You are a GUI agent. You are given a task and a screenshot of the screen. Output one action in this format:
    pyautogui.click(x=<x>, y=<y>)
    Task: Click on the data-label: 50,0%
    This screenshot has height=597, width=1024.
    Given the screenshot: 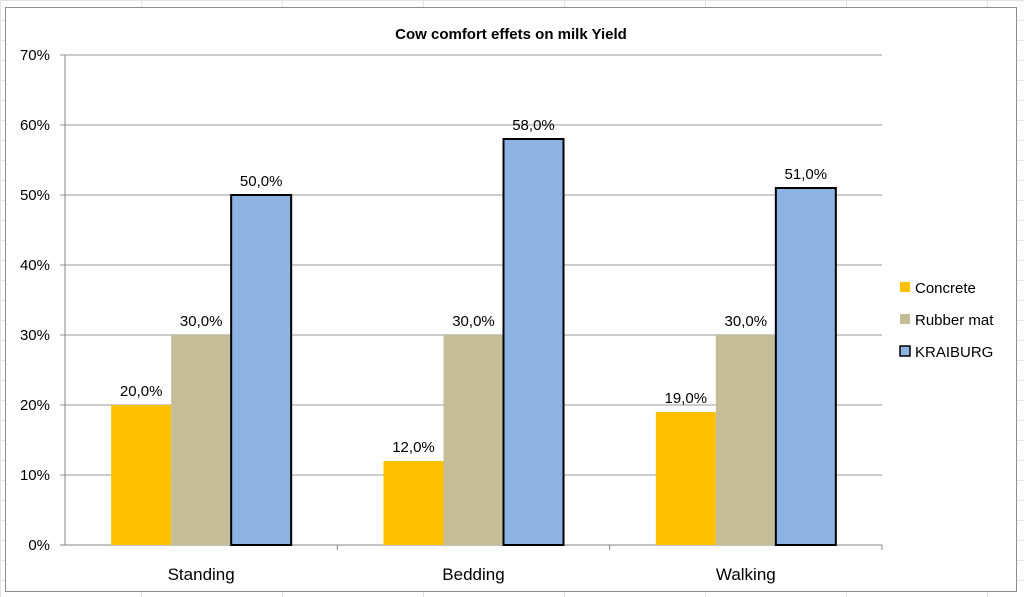 What is the action you would take?
    pyautogui.click(x=261, y=181)
    